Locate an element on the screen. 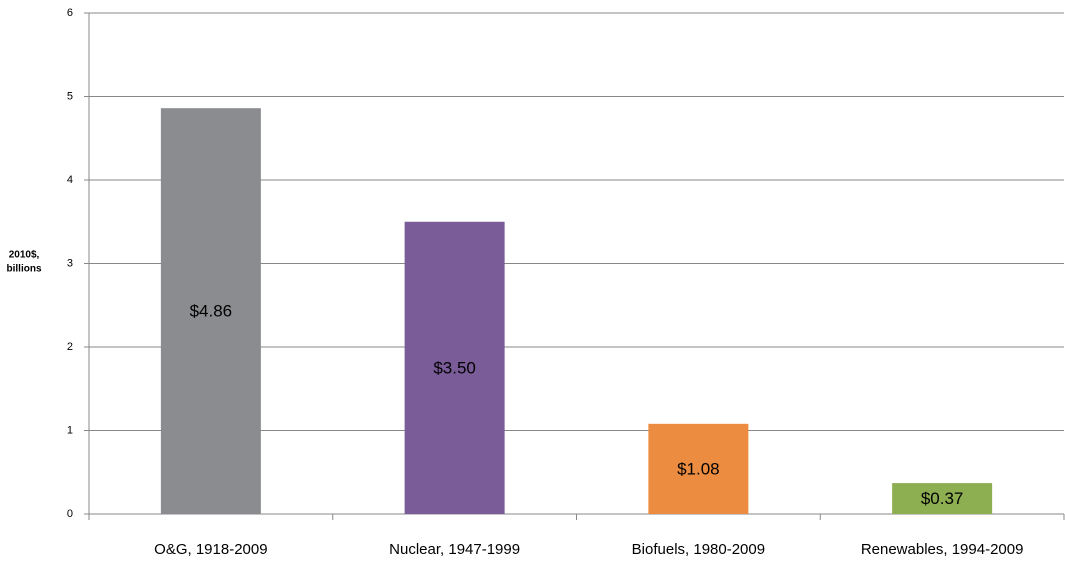 The image size is (1065, 565). data-label: $3.50 is located at coordinates (454, 367).